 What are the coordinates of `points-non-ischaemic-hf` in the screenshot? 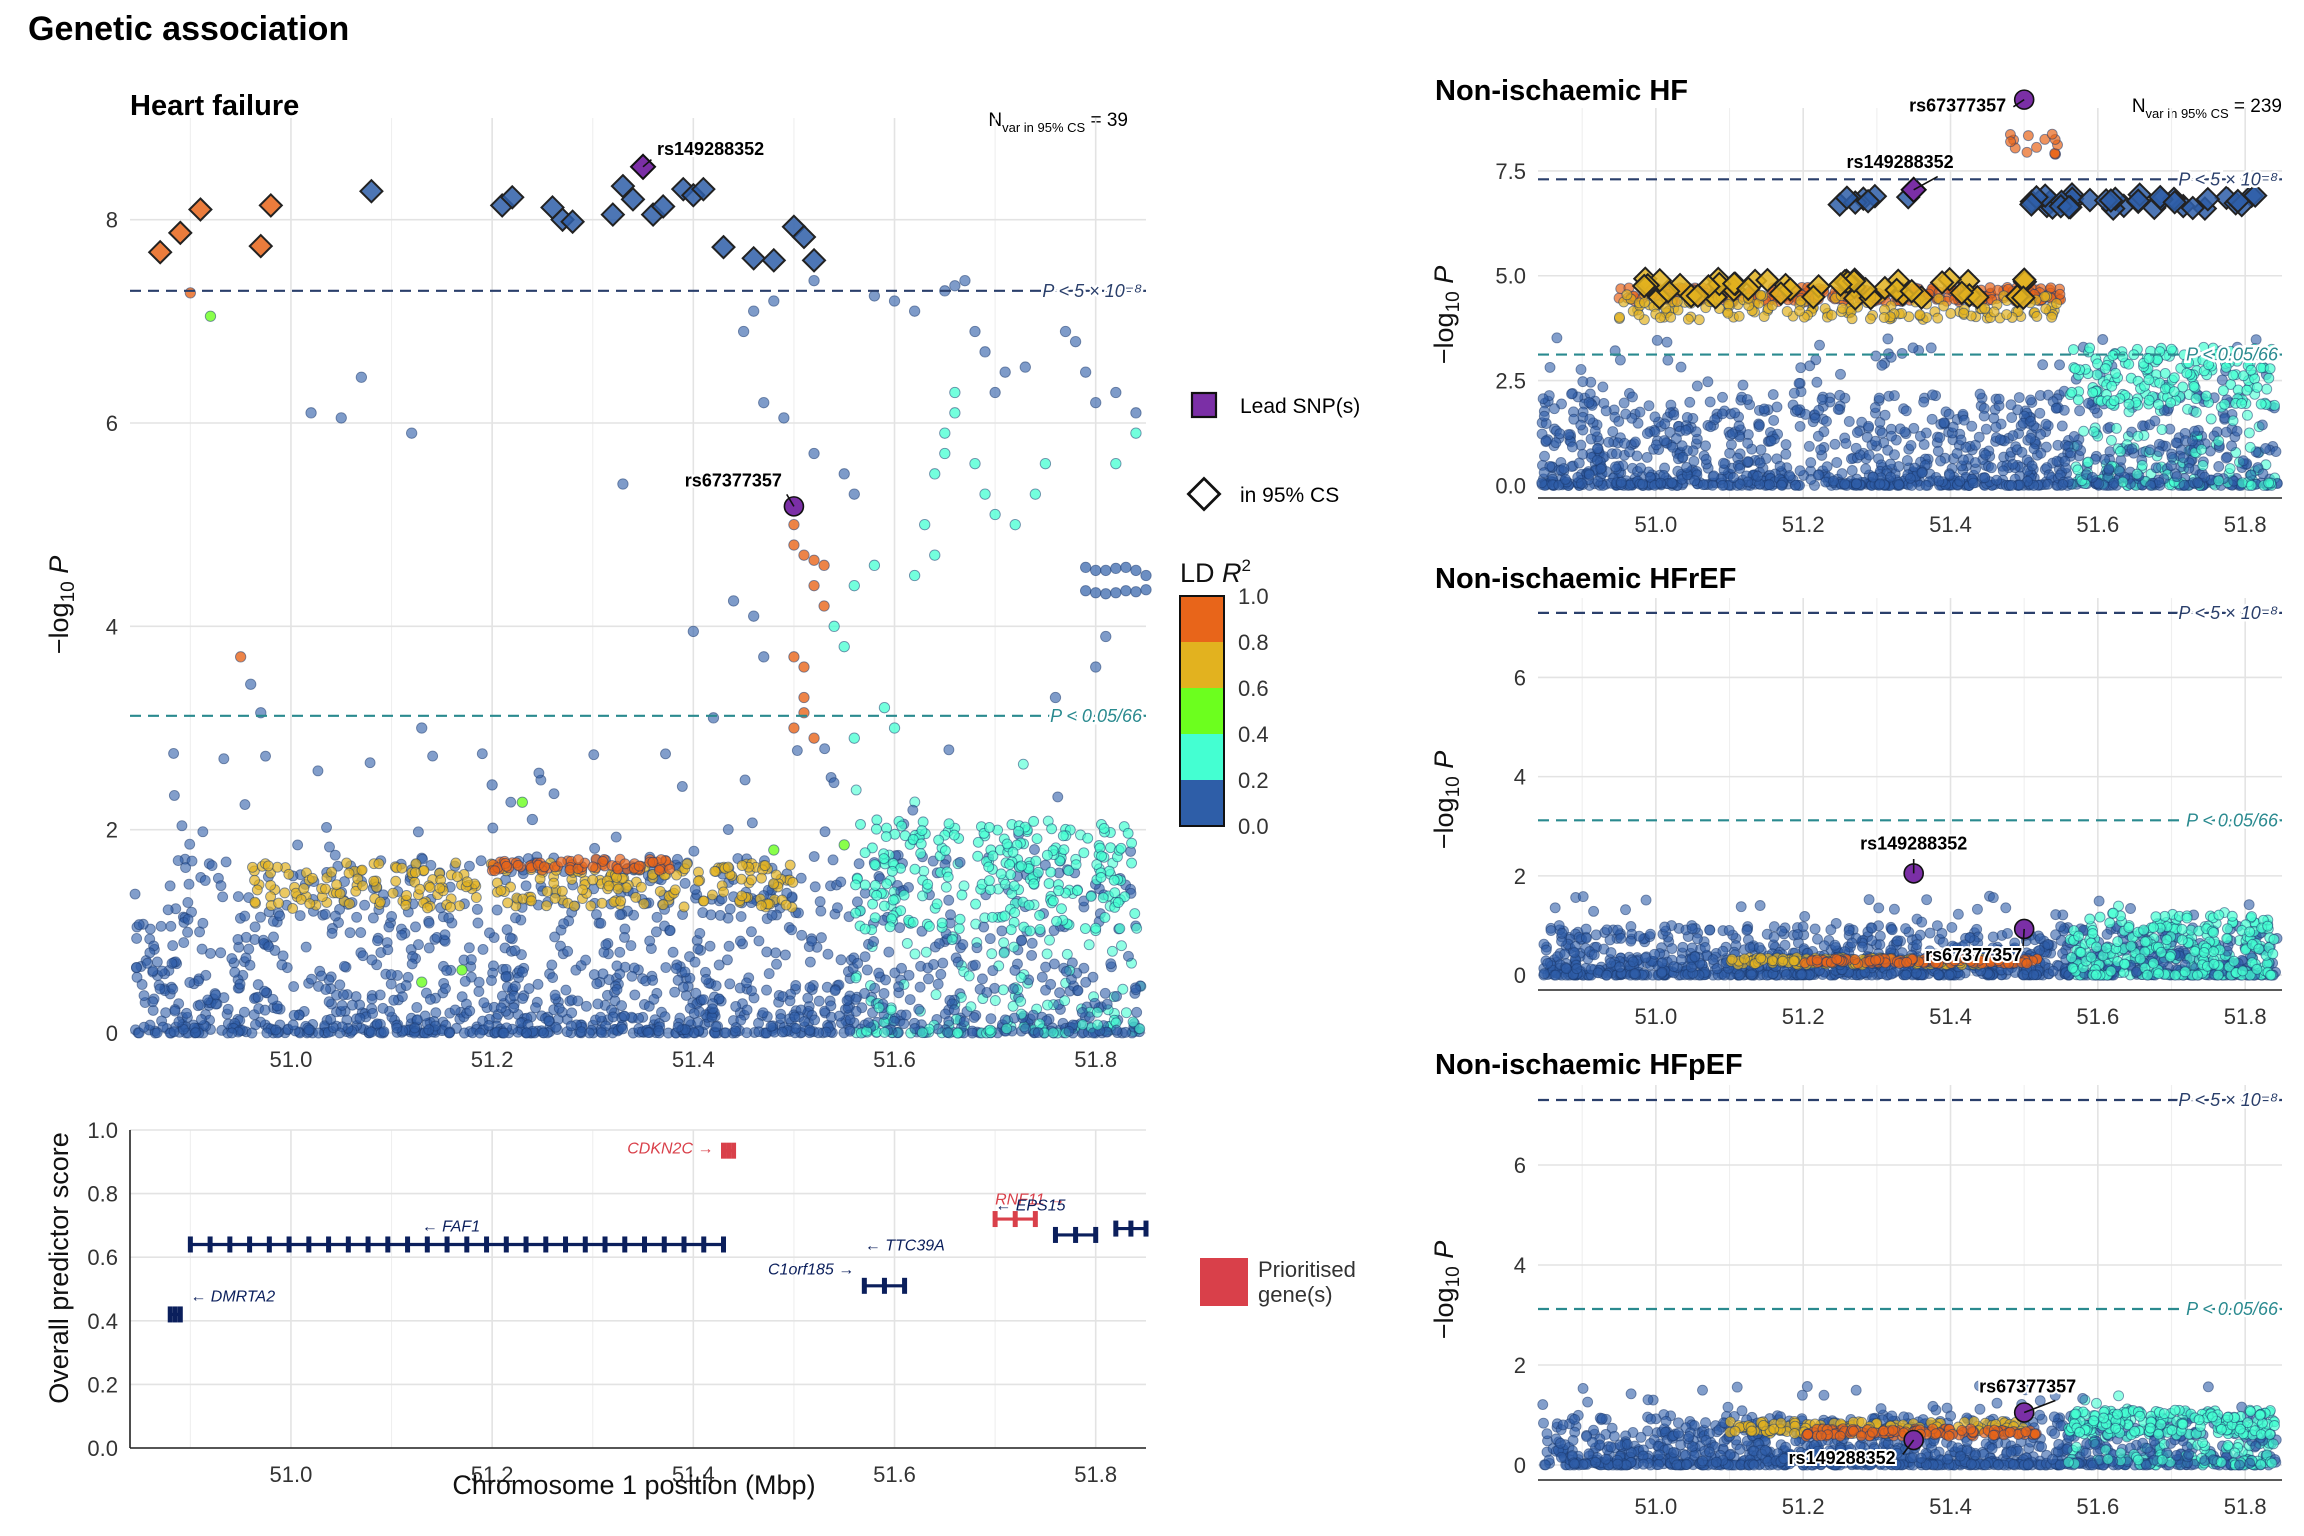 It's located at (1909, 290).